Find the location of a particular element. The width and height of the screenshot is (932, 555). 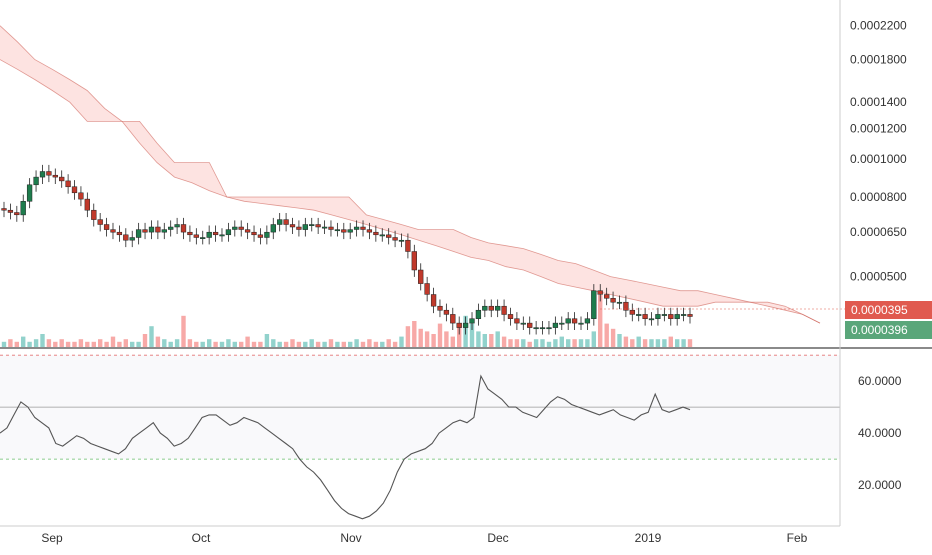

price-tick-label: 0.0000650 is located at coordinates (878, 232).